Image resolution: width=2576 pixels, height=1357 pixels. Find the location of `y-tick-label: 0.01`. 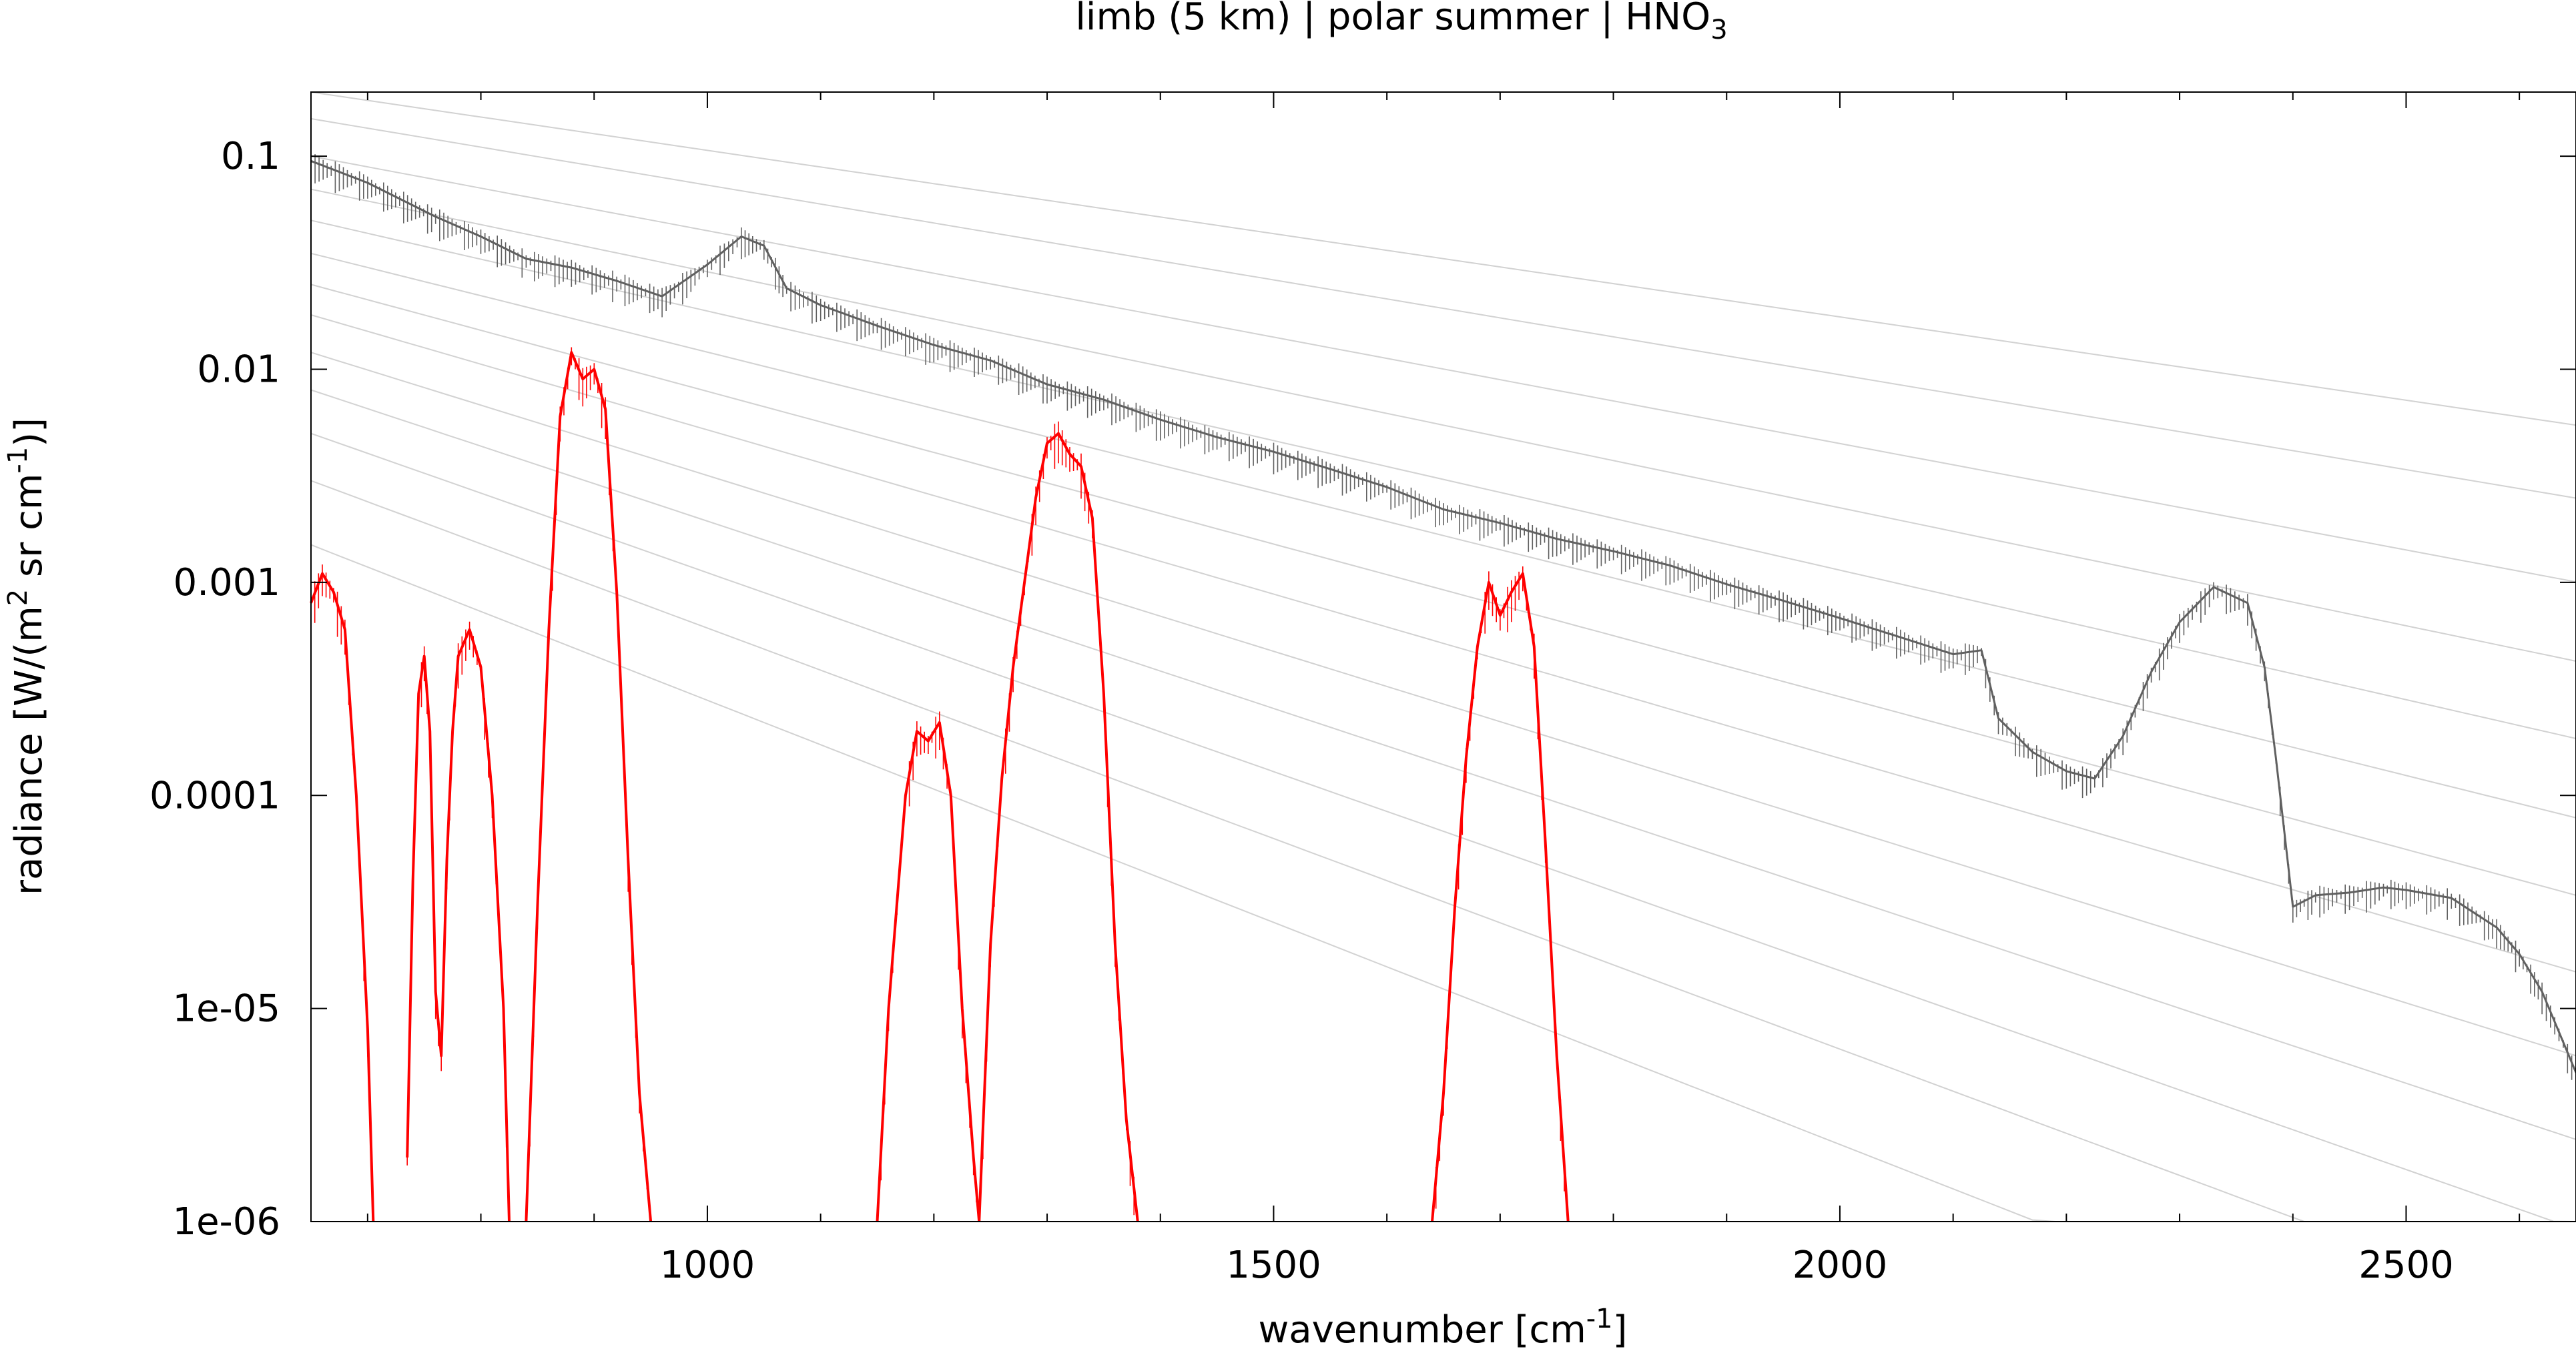

y-tick-label: 0.01 is located at coordinates (239, 370).